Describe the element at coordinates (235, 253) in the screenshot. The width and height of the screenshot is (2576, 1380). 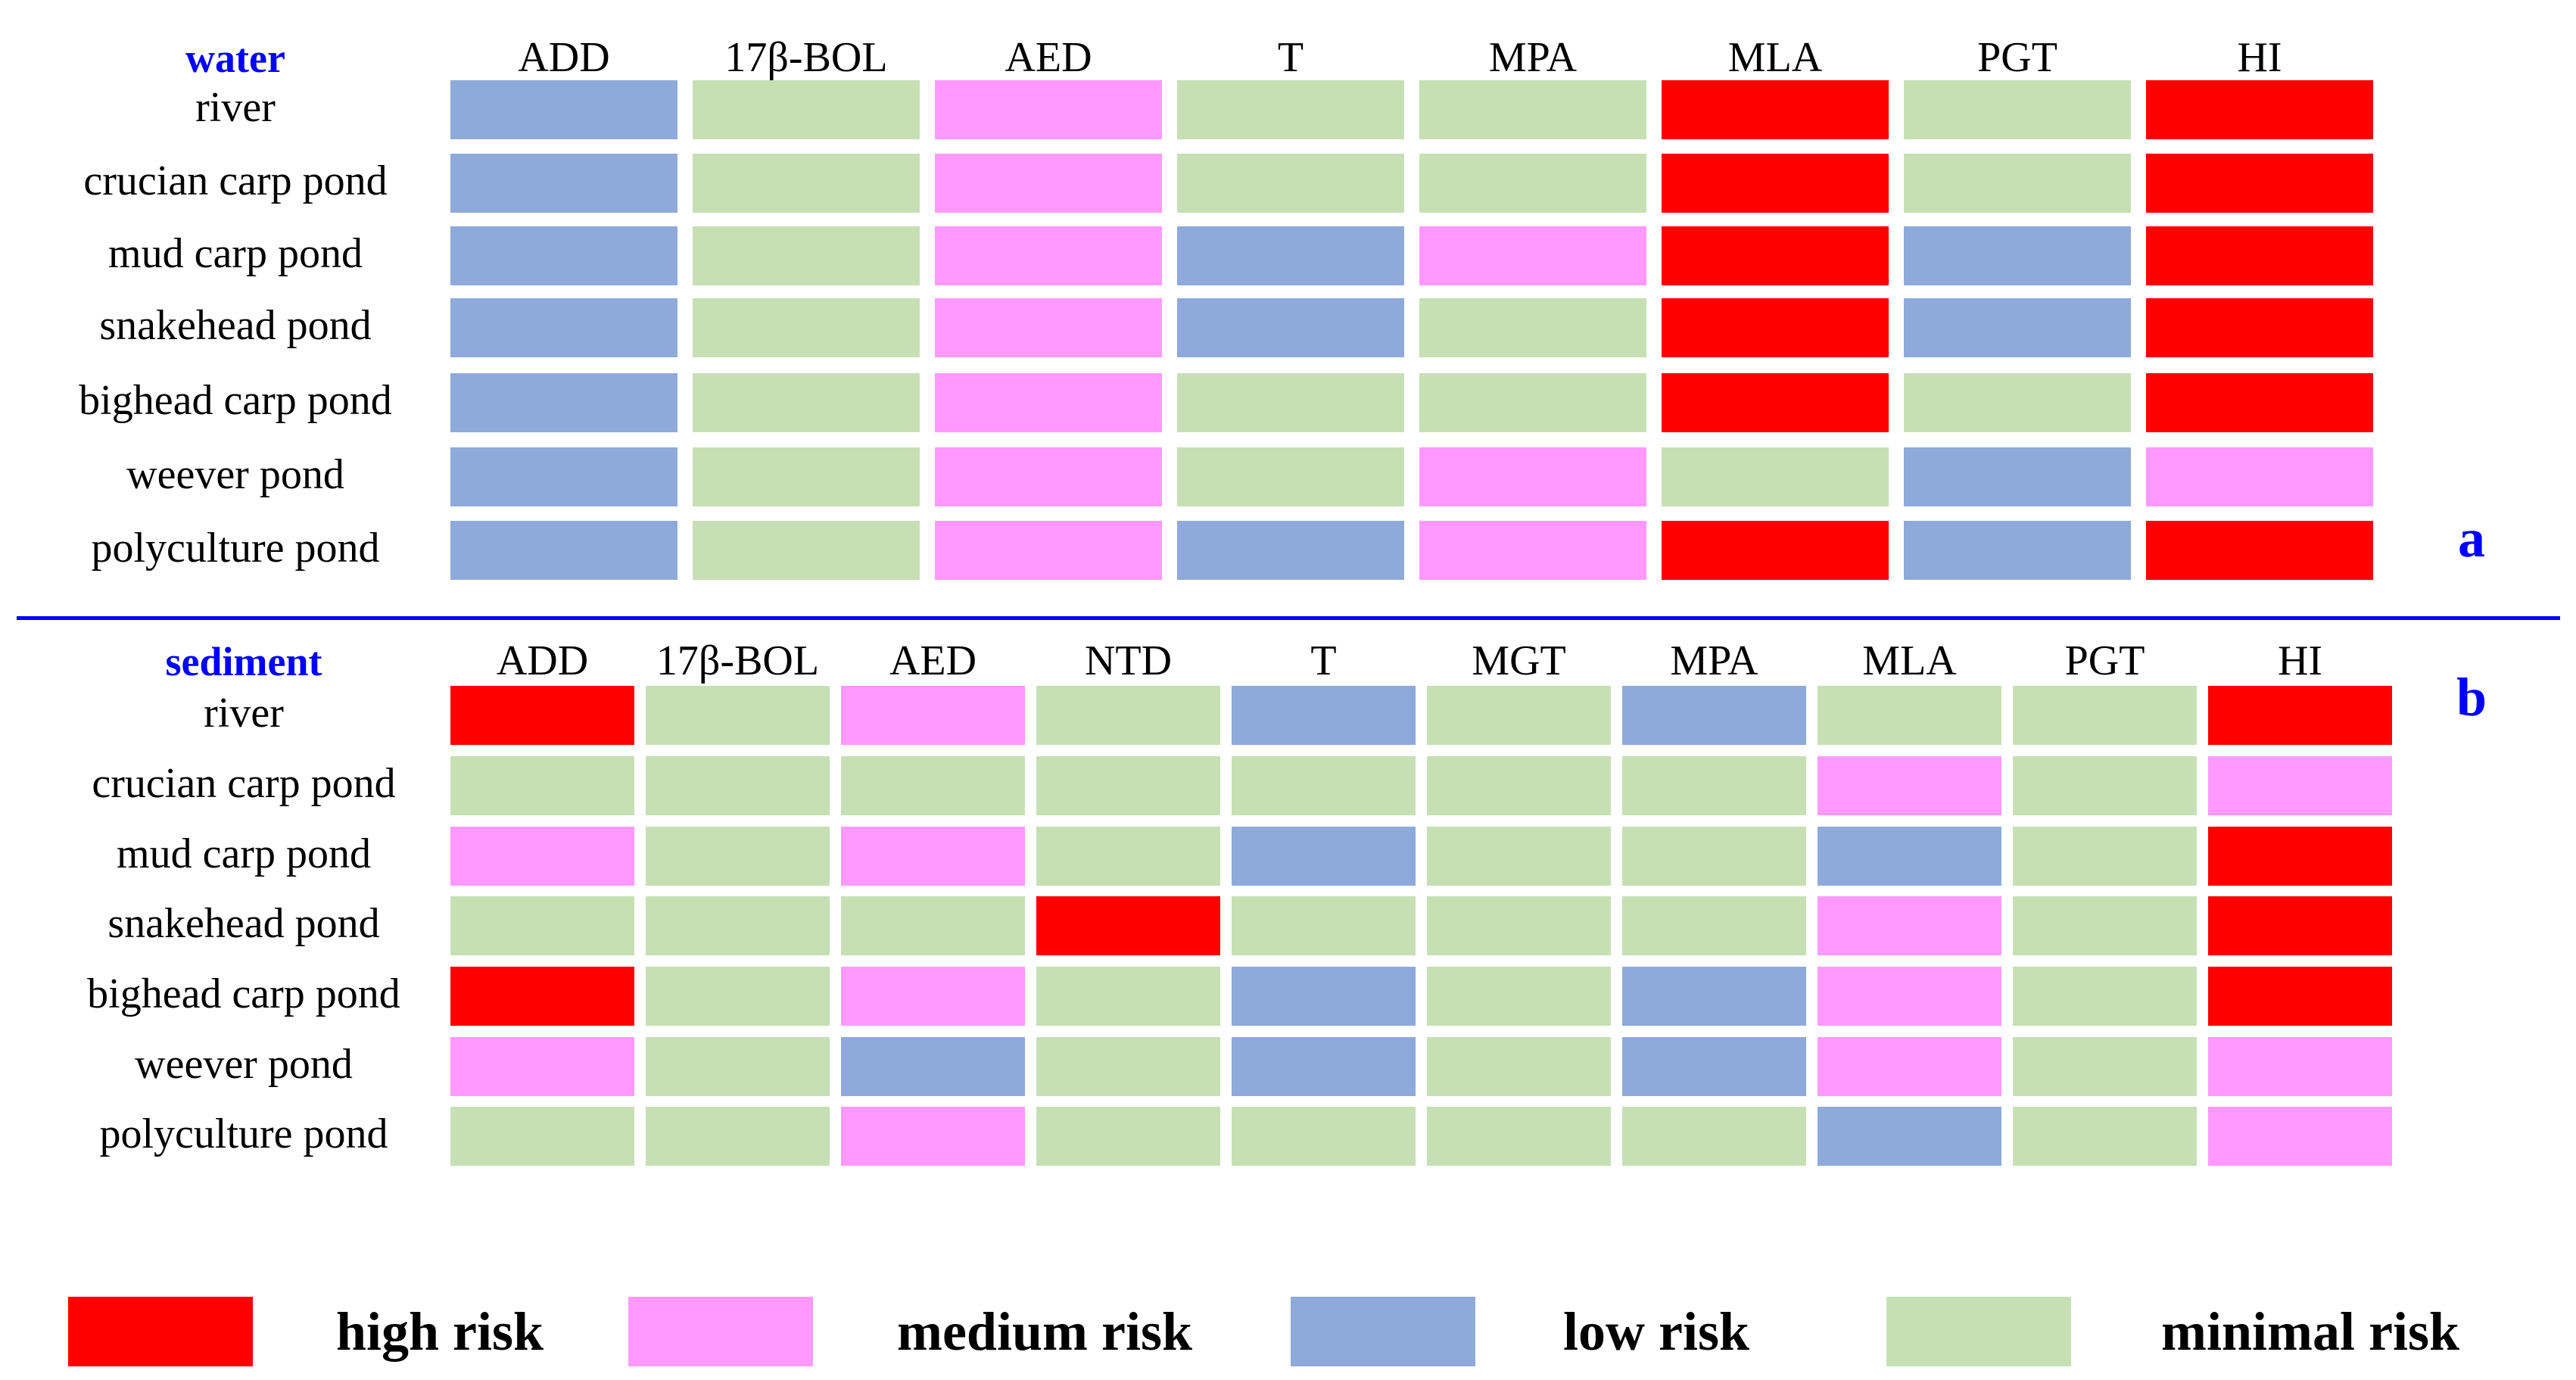
I see `panel-a-row-label: mud carp pond` at that location.